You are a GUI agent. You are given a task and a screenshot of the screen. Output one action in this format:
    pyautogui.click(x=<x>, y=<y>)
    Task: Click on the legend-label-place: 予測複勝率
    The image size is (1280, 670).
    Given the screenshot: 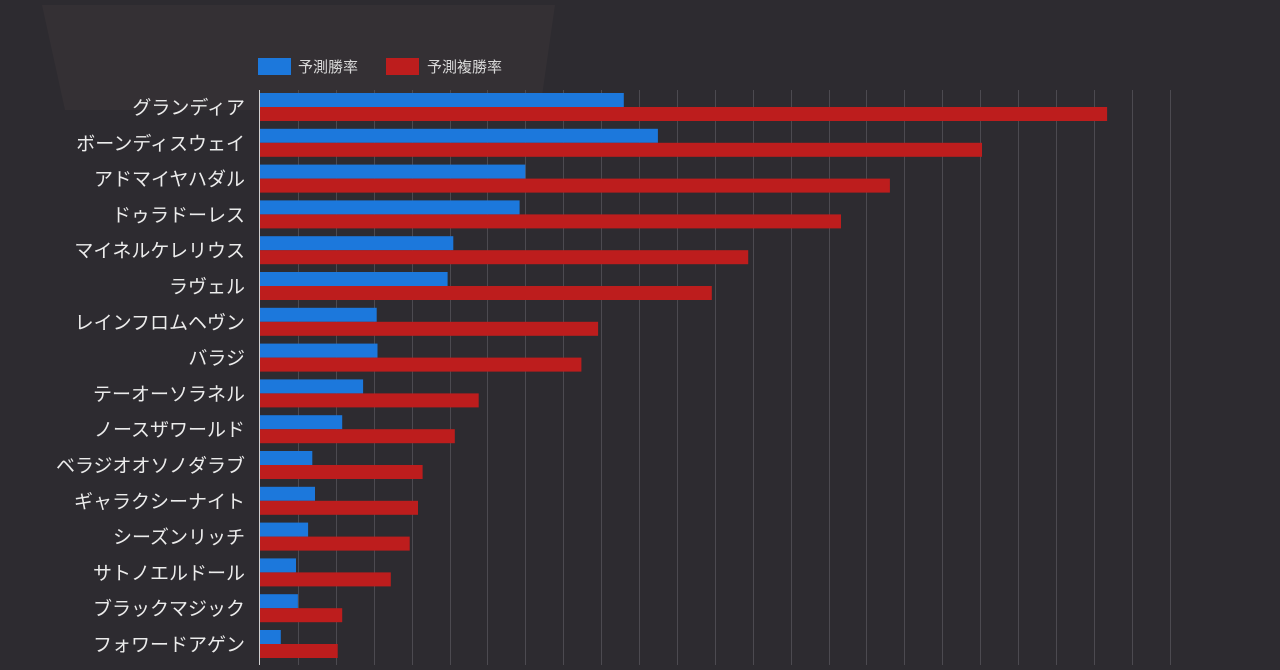 What is the action you would take?
    pyautogui.click(x=464, y=67)
    